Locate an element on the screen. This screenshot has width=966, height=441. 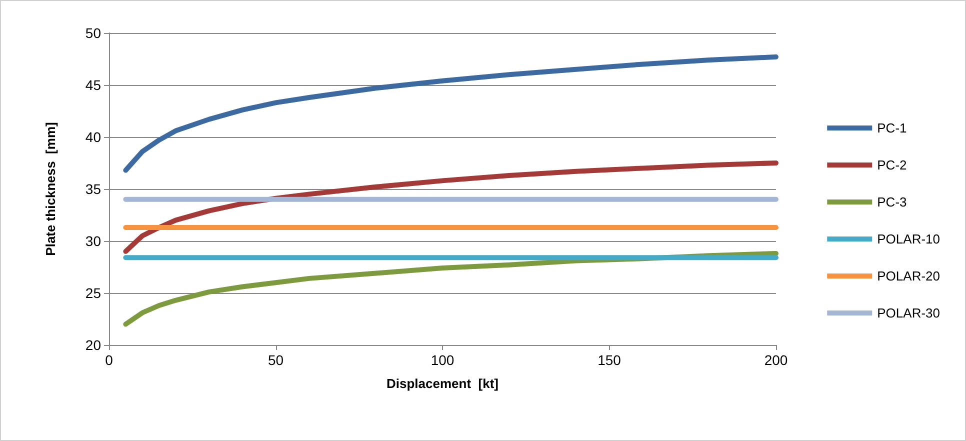
x-axis-title: Displacement [kt] is located at coordinates (442, 383).